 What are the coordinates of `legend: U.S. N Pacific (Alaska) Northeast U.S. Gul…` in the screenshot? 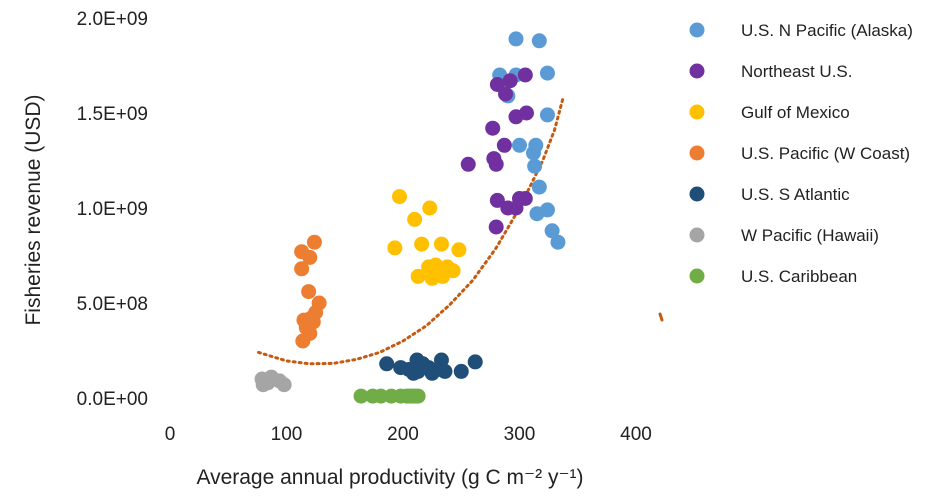 It's located at (801, 153).